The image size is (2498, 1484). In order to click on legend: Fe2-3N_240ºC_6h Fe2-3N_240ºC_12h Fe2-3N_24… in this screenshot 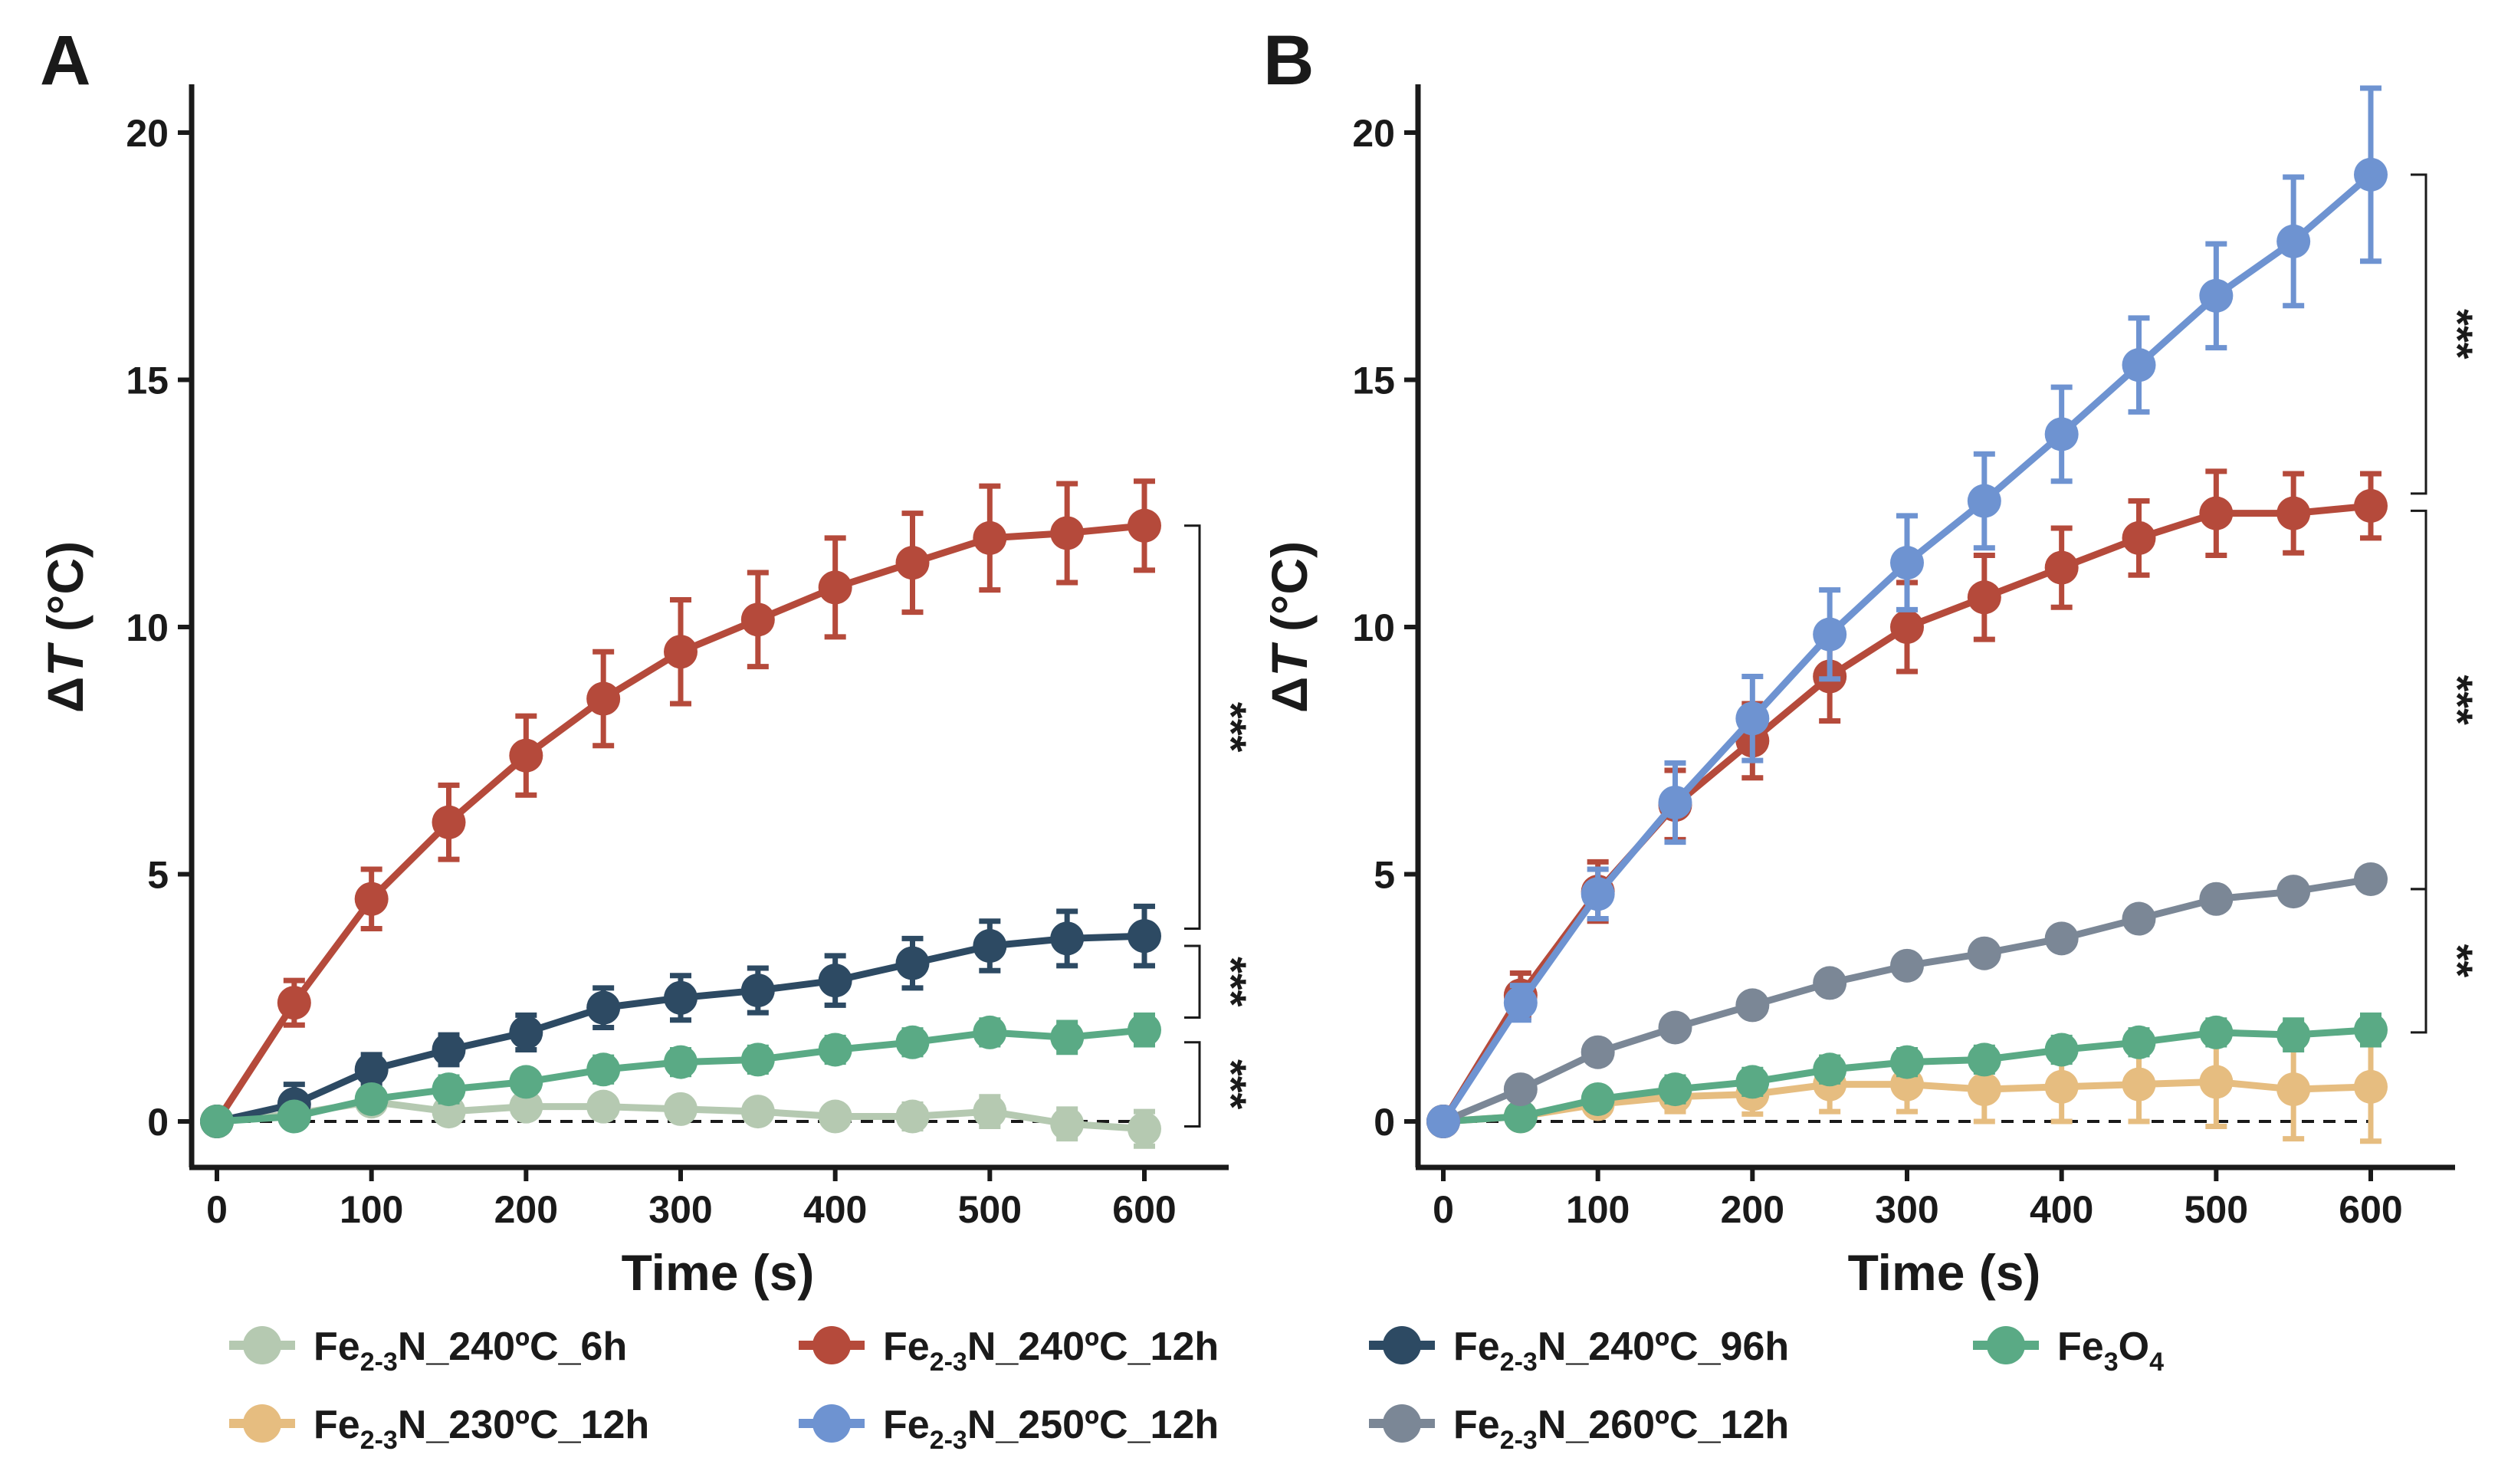, I will do `click(1196, 1390)`.